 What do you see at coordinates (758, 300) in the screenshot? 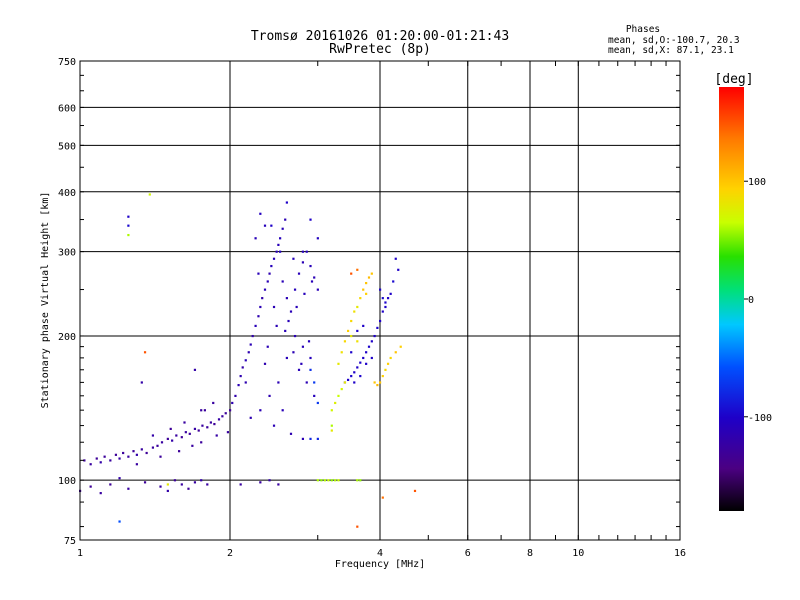
I see `colorbar-ticks: 100 0 -100` at bounding box center [758, 300].